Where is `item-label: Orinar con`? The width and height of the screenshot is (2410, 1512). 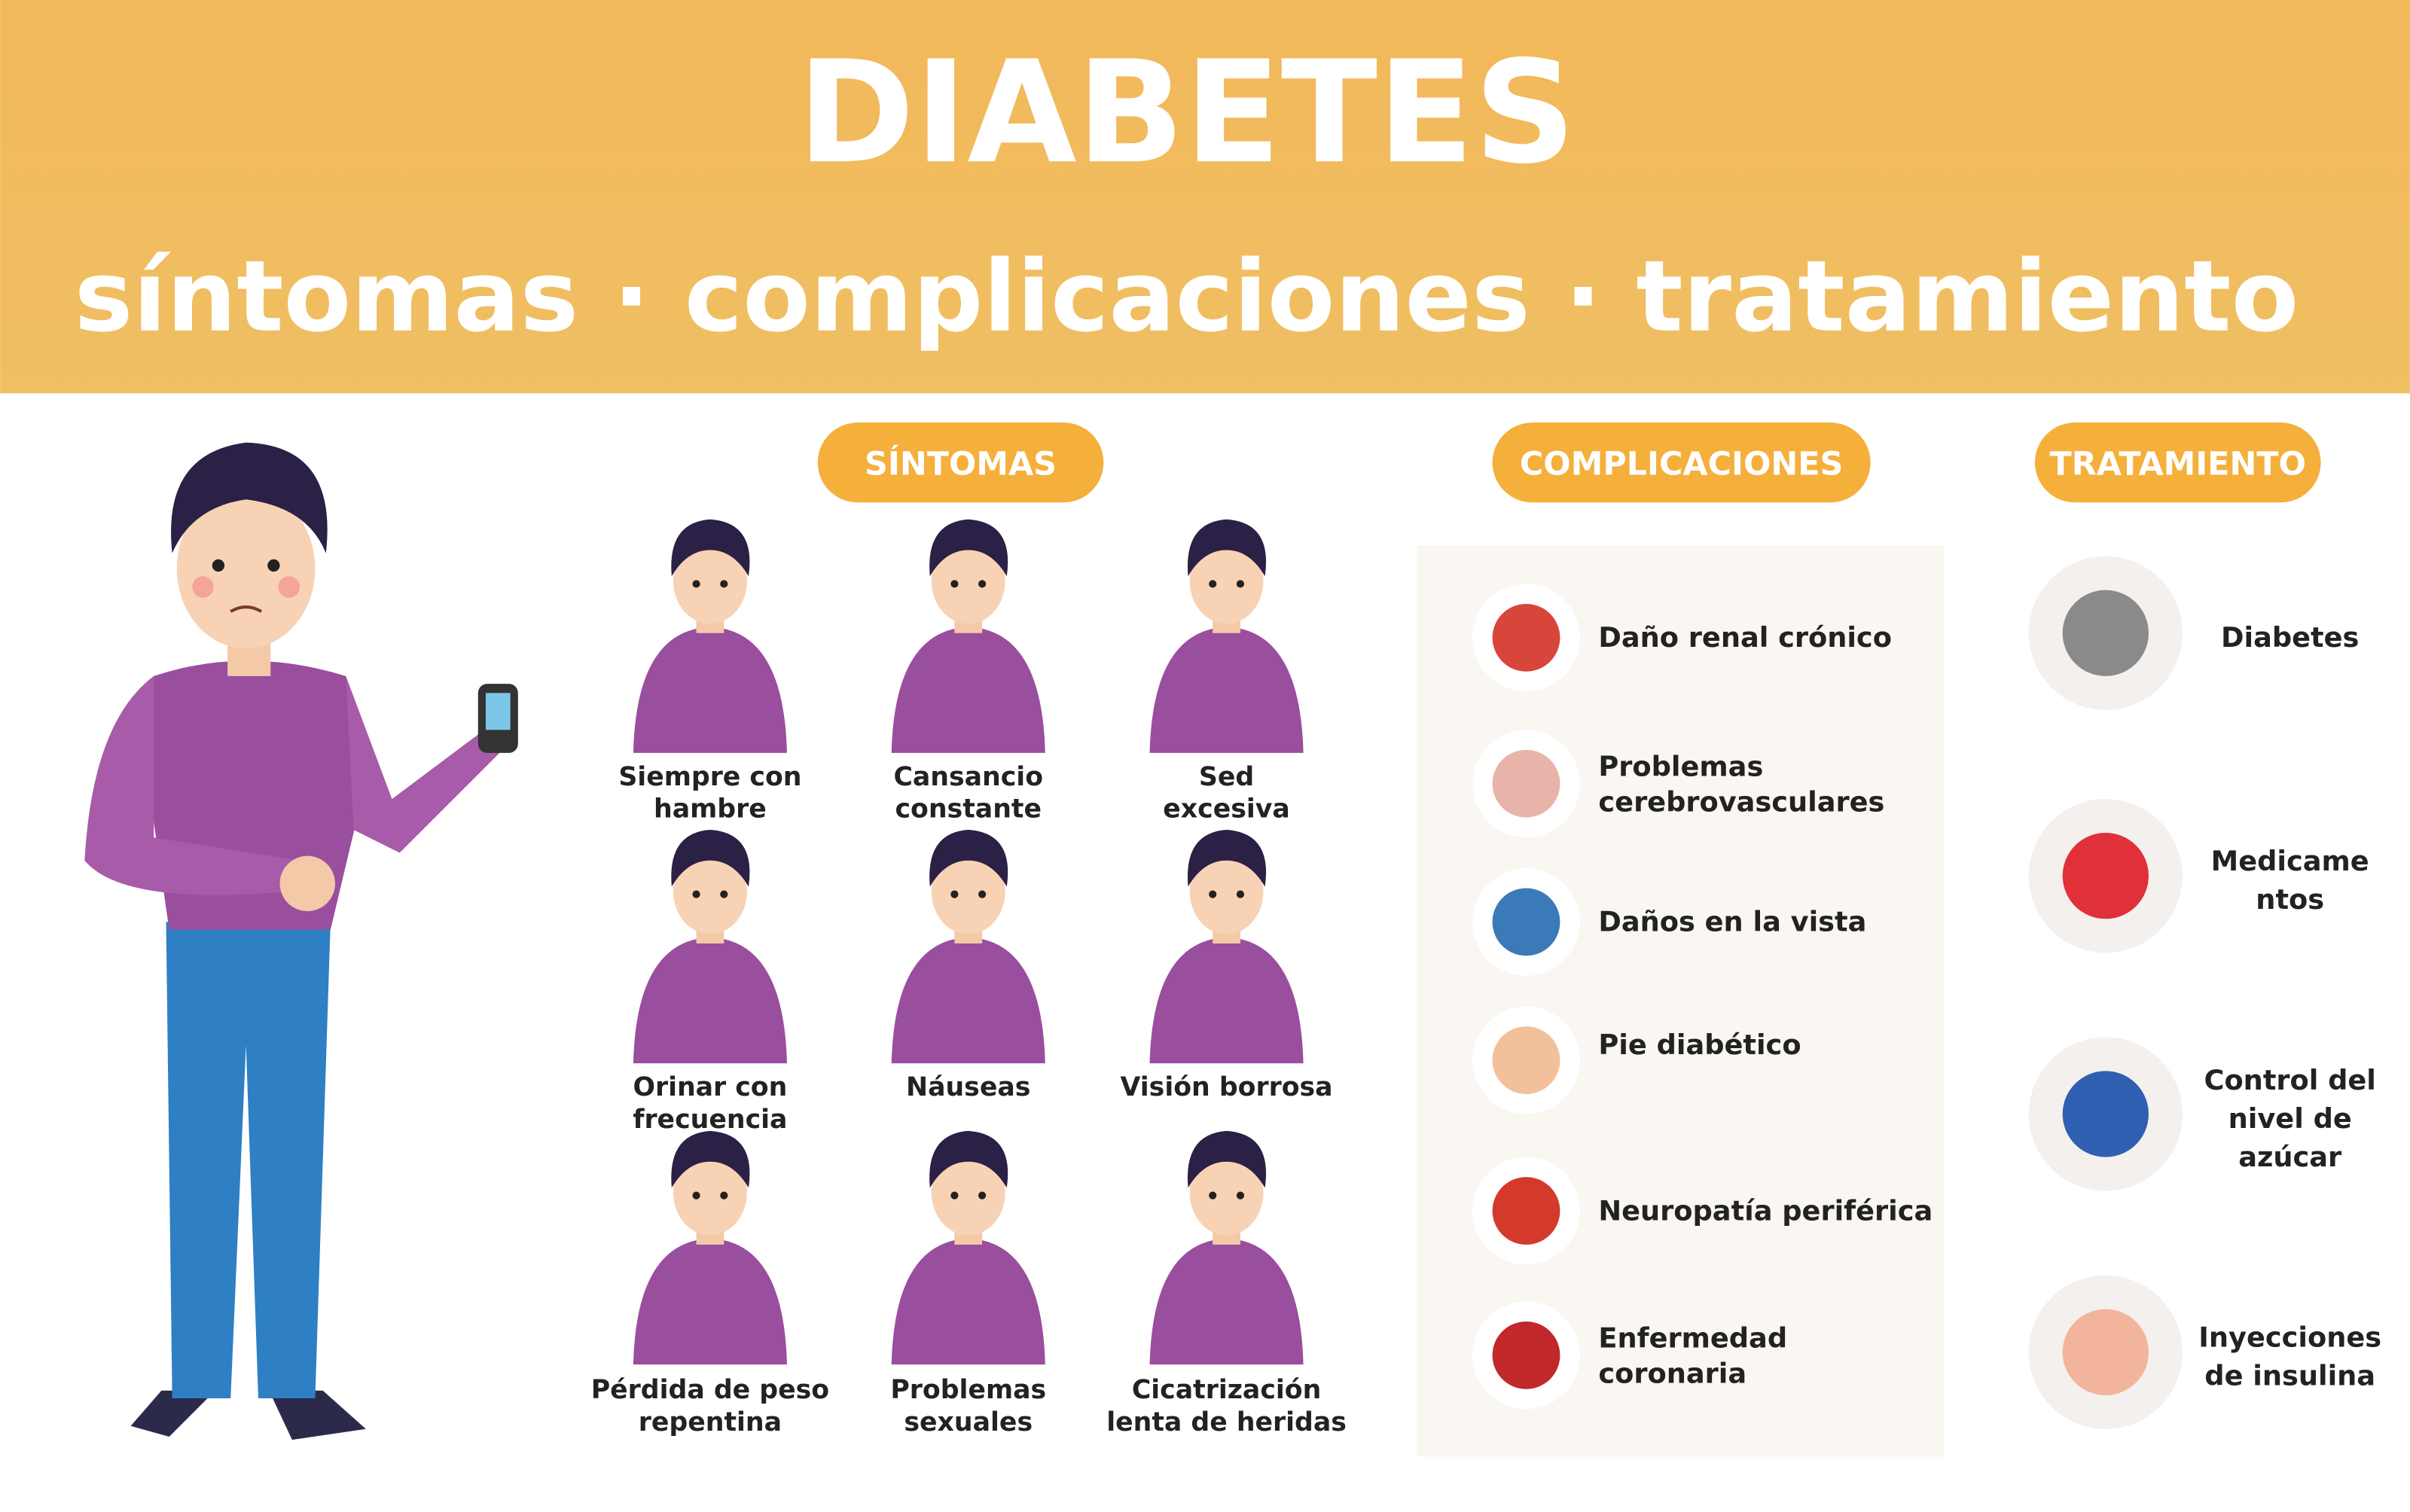 item-label: Orinar con is located at coordinates (710, 1087).